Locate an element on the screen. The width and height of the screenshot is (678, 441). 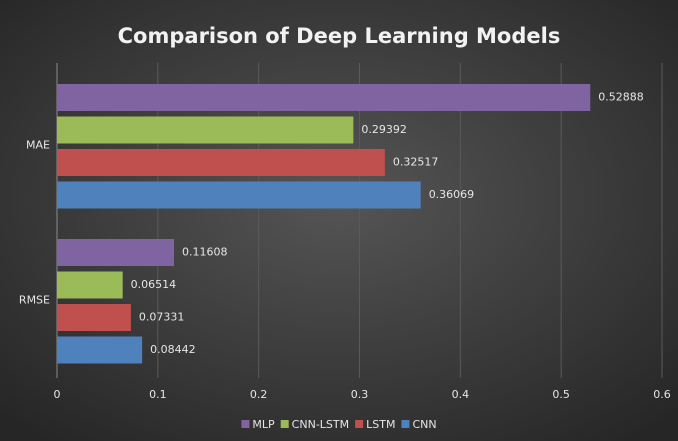
data-label: 0.52888 is located at coordinates (621, 97).